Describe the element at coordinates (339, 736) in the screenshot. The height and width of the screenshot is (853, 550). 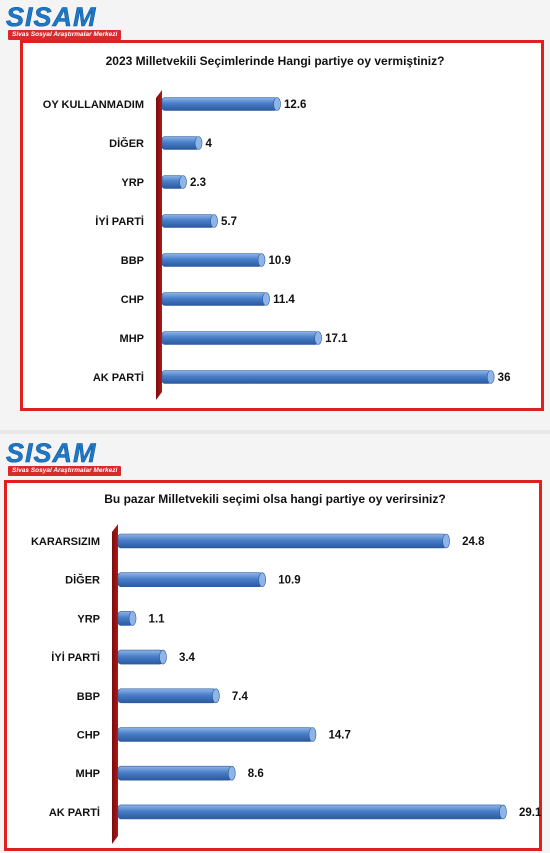
I see `value-label: 14.7` at that location.